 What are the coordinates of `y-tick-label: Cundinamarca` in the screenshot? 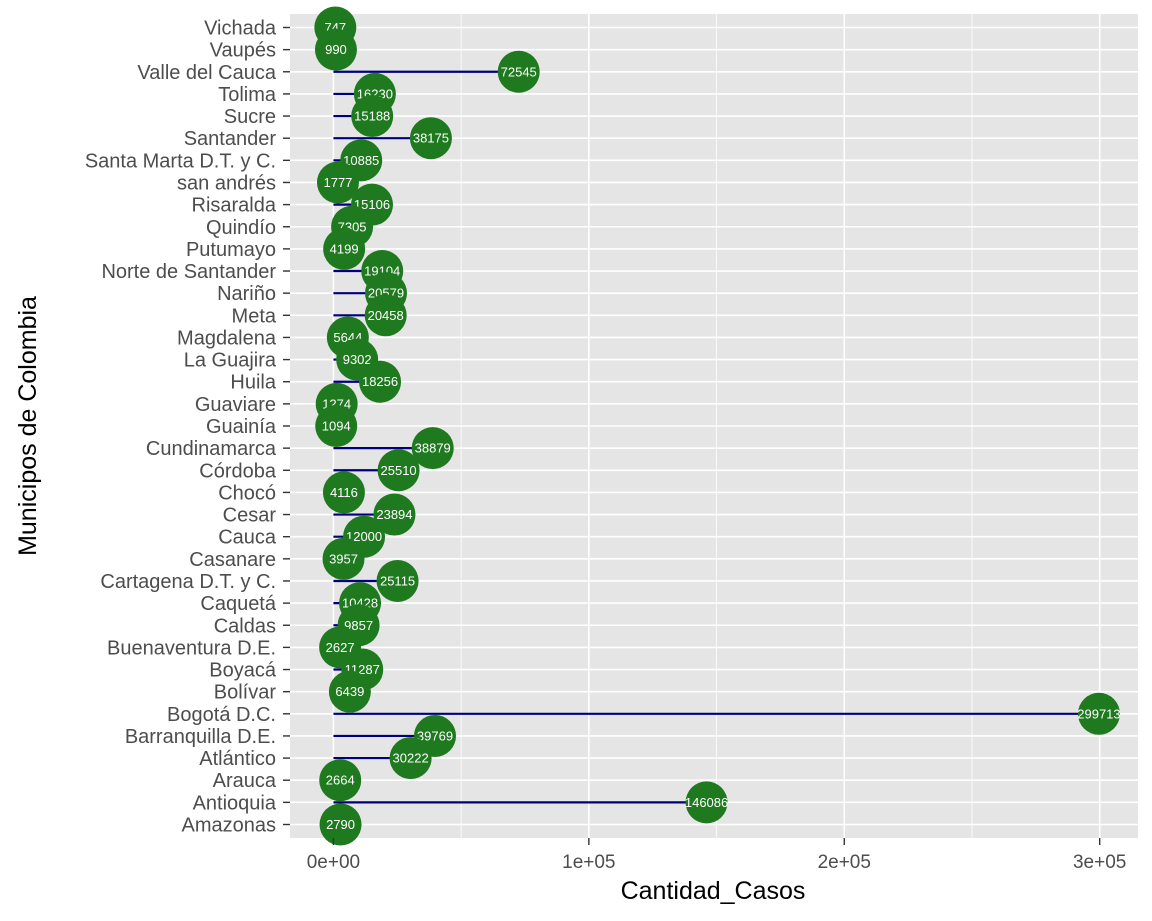 It's located at (211, 449).